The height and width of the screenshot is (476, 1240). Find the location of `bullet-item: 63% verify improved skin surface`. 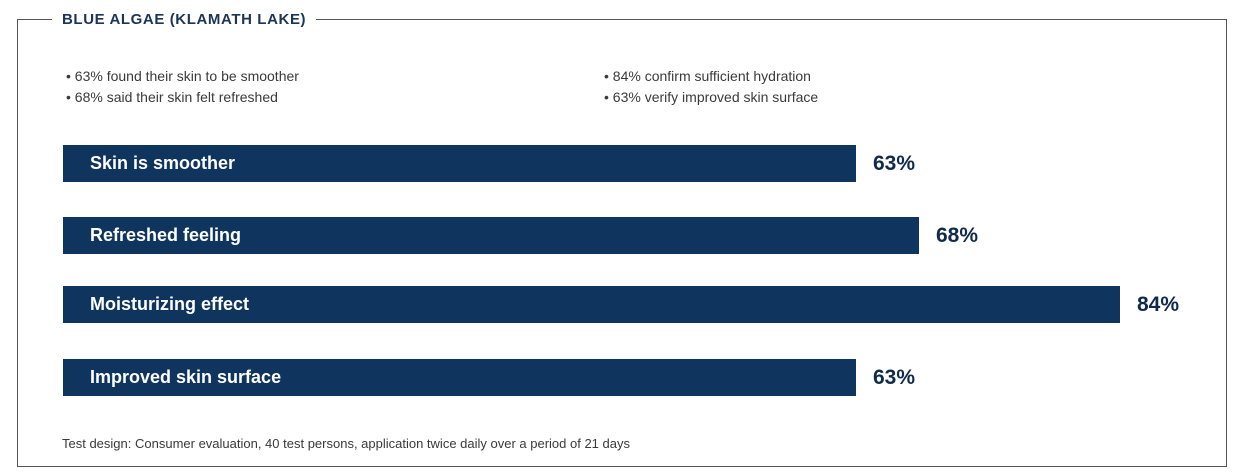

bullet-item: 63% verify improved skin surface is located at coordinates (711, 97).